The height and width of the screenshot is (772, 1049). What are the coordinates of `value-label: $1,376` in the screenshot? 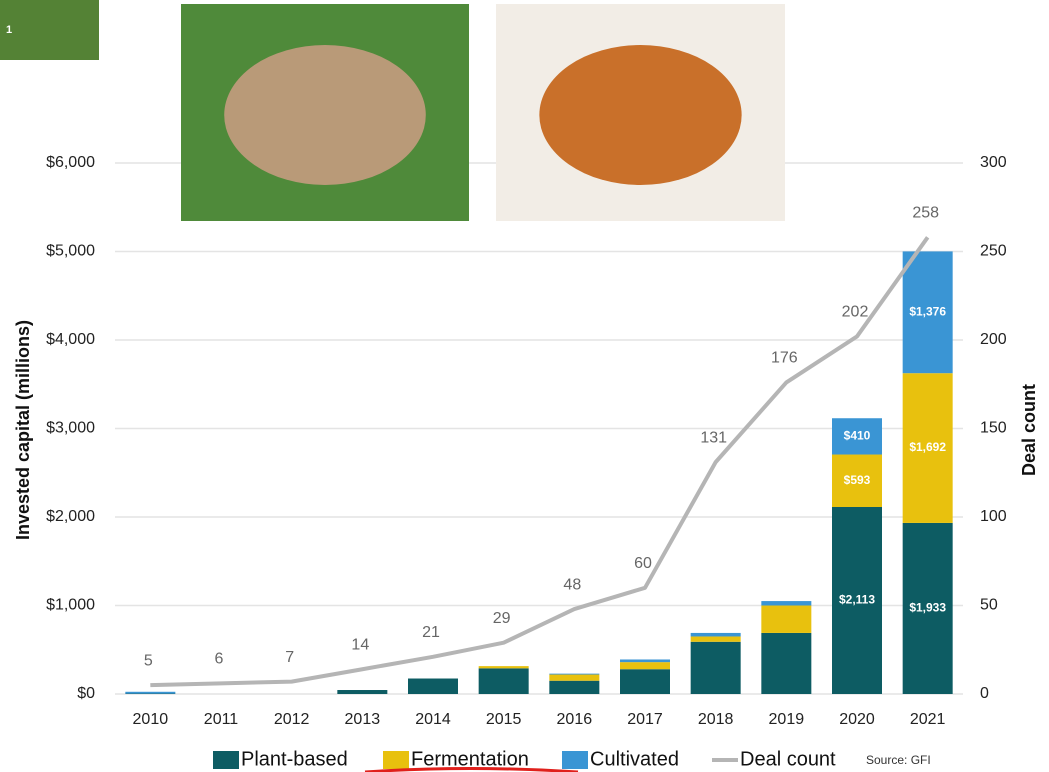 It's located at (927, 311).